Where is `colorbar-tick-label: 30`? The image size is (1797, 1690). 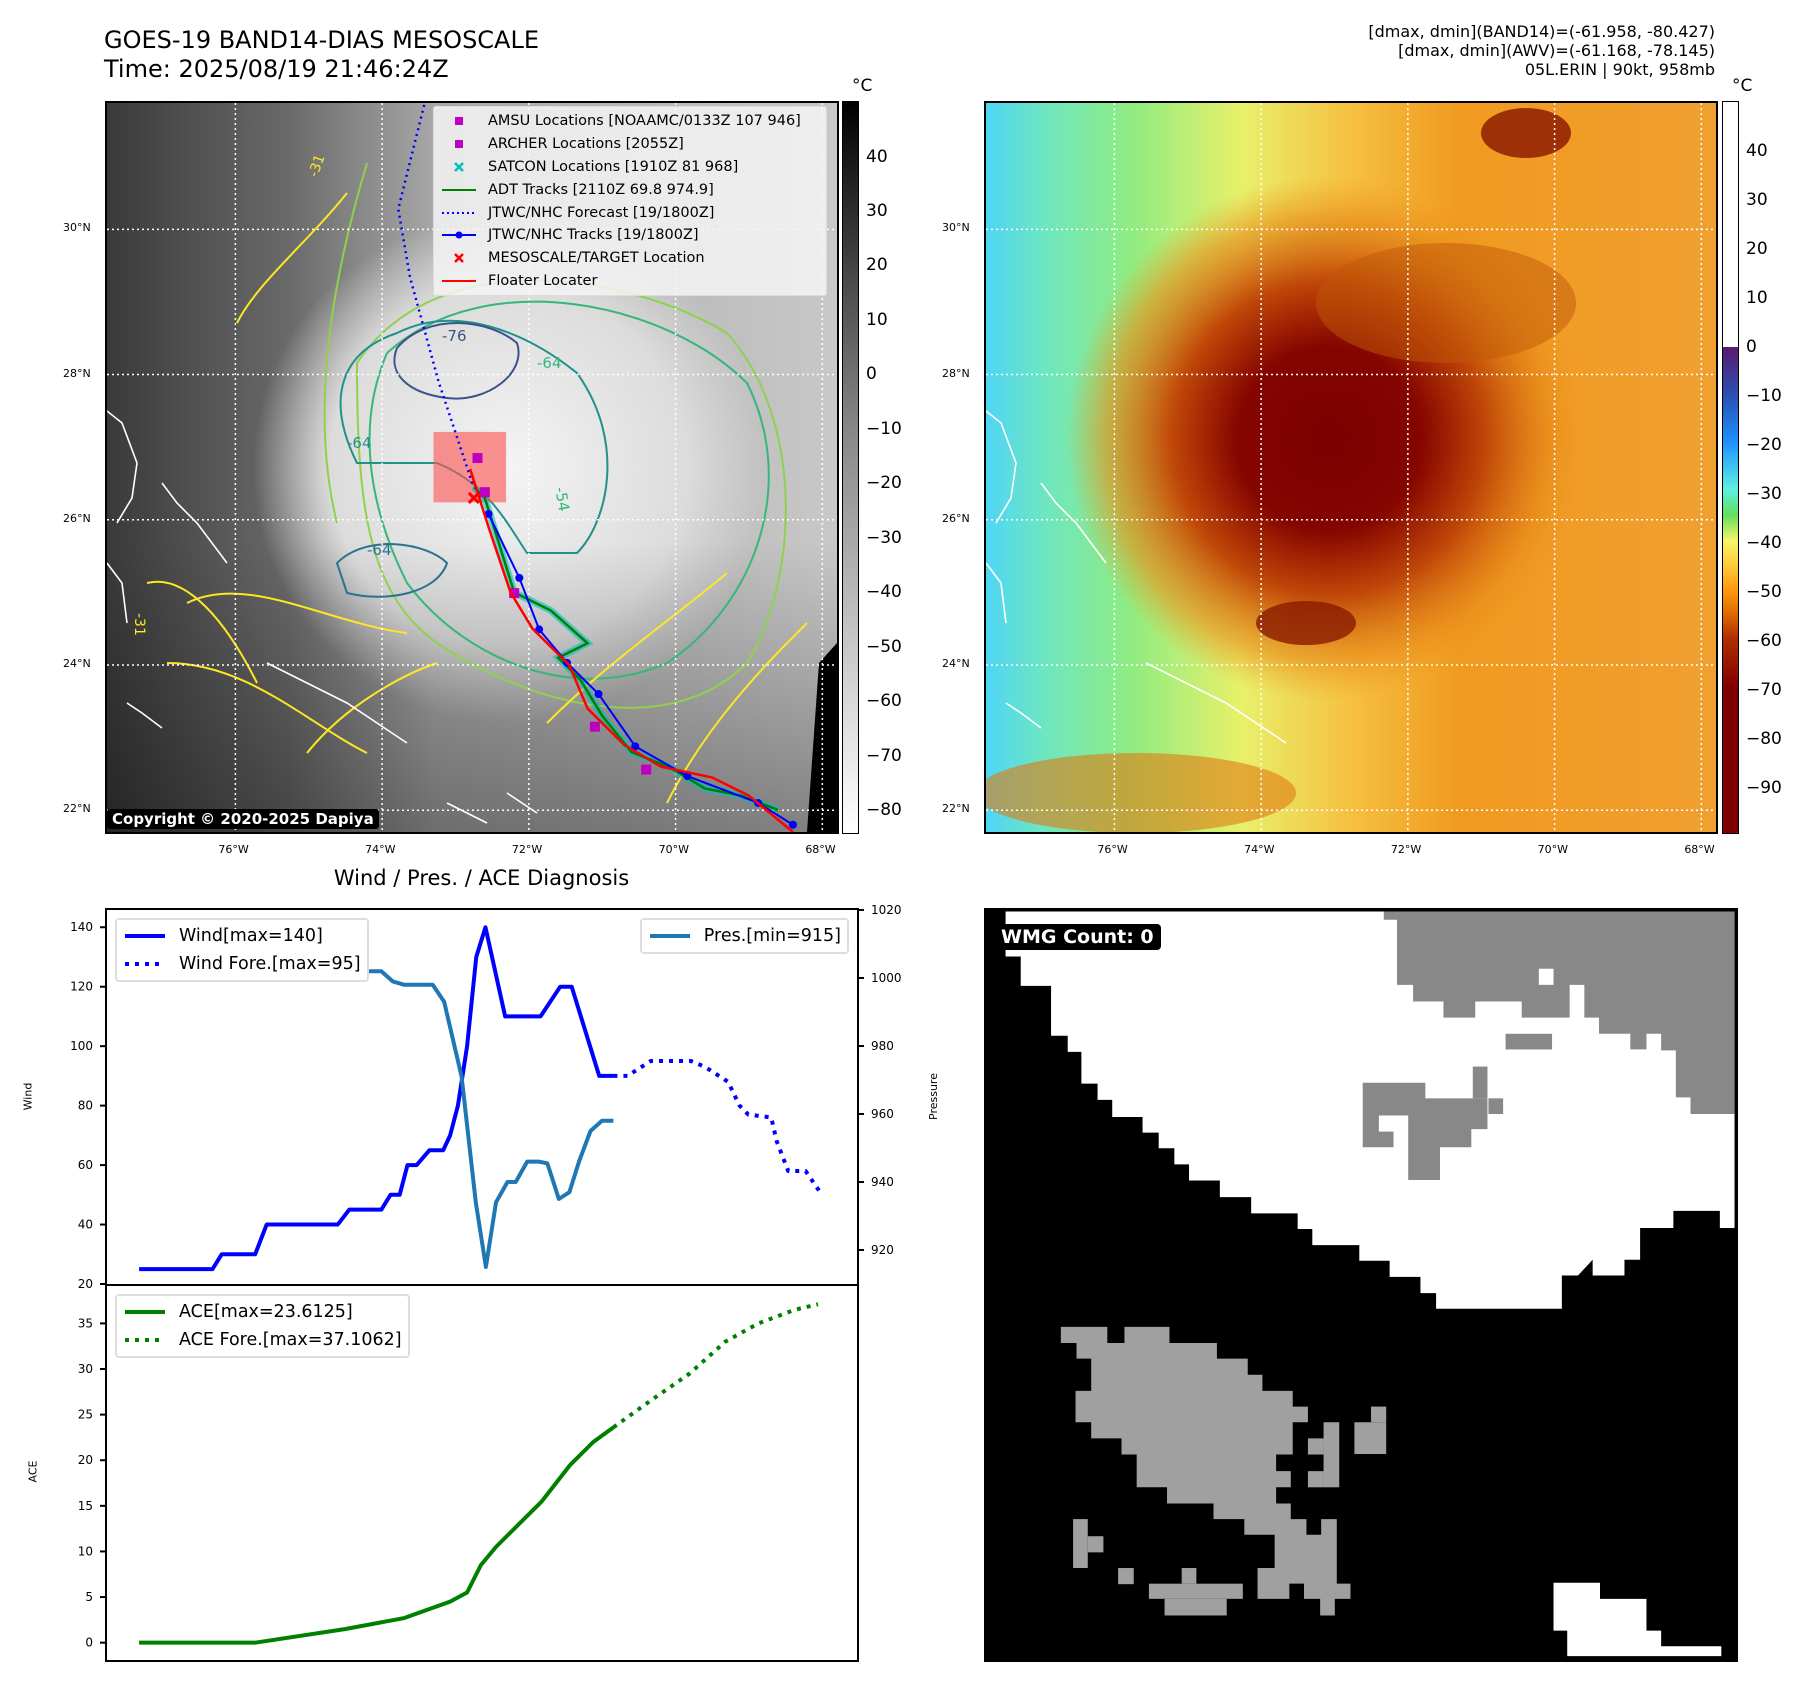 colorbar-tick-label: 30 is located at coordinates (877, 211).